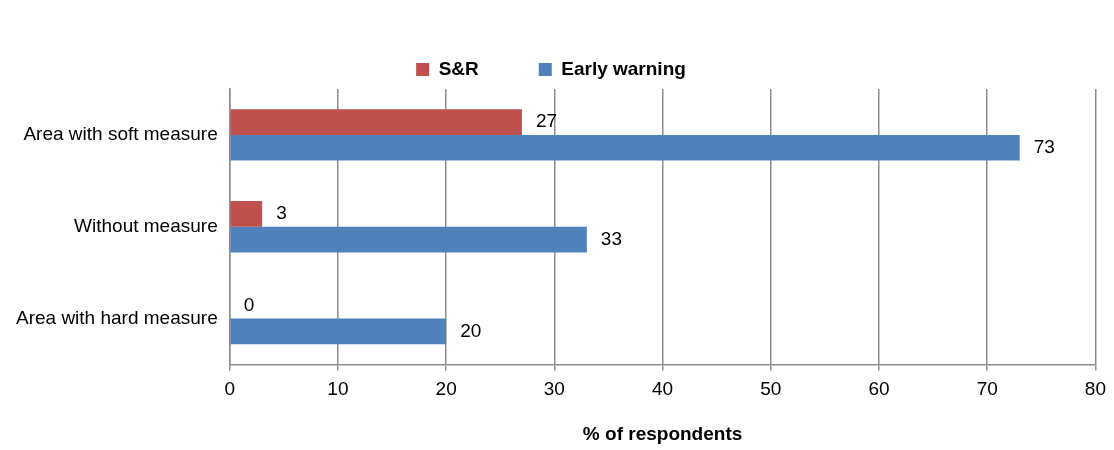 This screenshot has height=450, width=1114. I want to click on data-label: 73, so click(1044, 146).